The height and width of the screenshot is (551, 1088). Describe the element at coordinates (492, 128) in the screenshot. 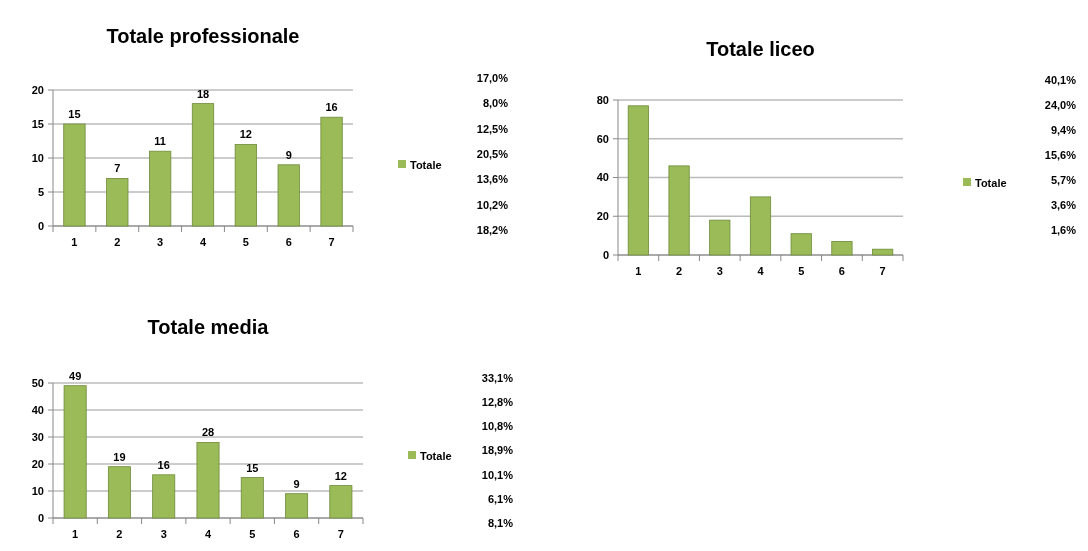

I see `text: 12,5%` at that location.